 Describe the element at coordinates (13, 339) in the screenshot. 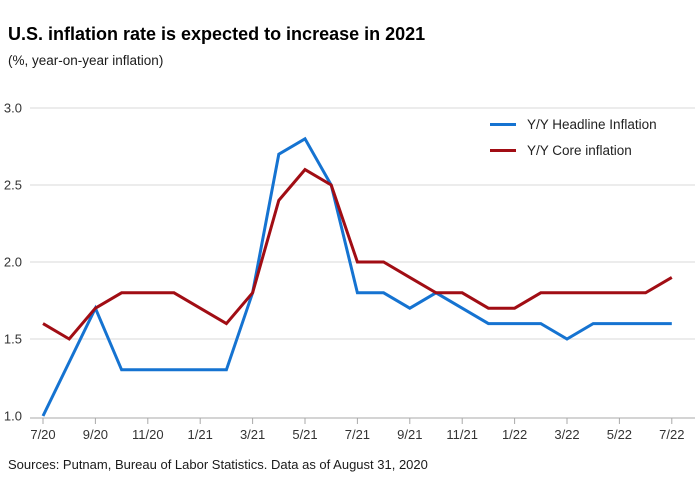

I see `y-axis-tick-label: 1.5` at that location.